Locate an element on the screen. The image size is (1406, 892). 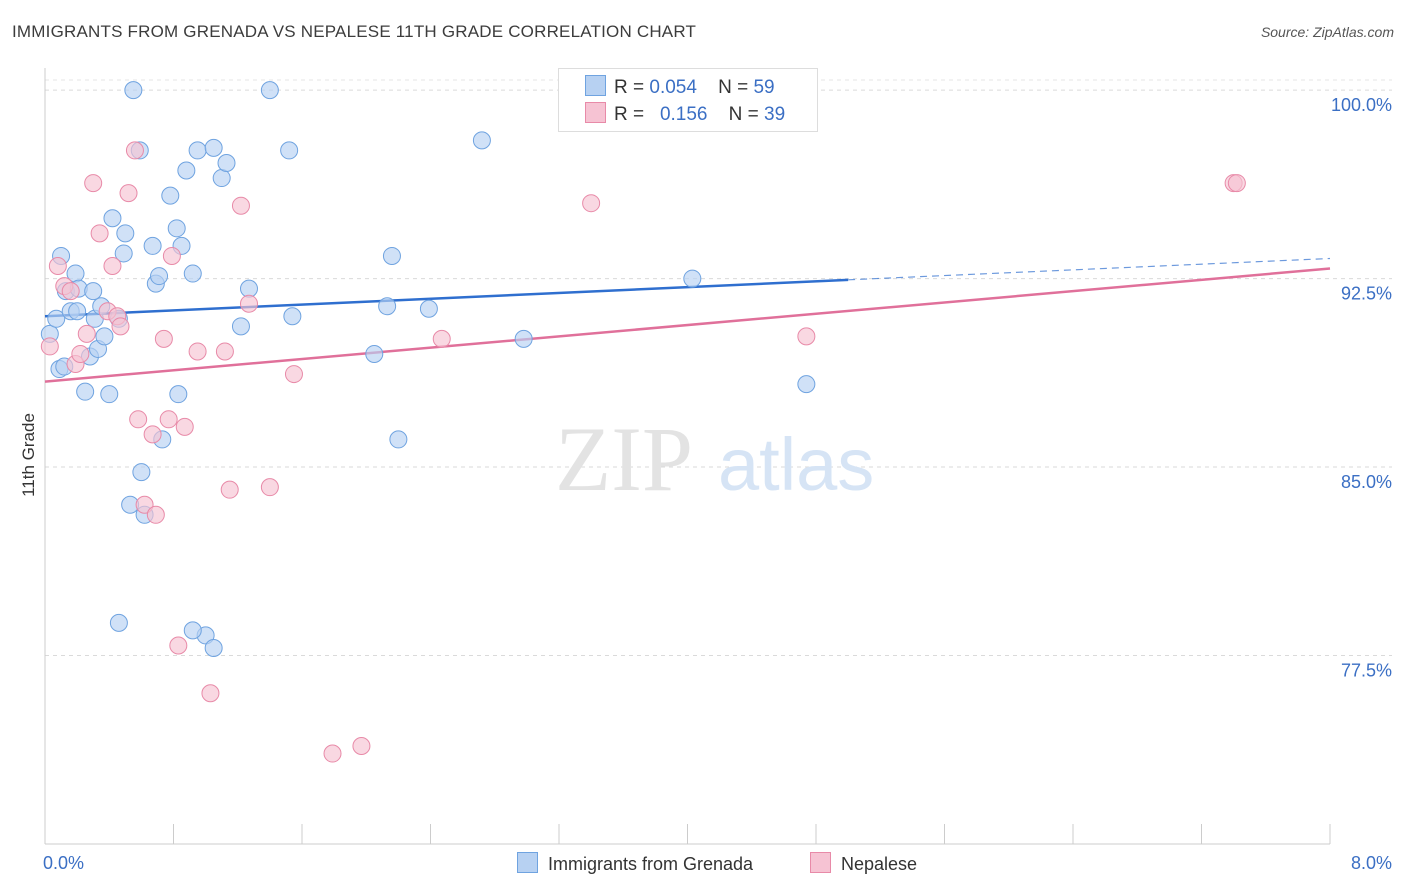
x-tick-label: 8.0% is located at coordinates (1371, 863).